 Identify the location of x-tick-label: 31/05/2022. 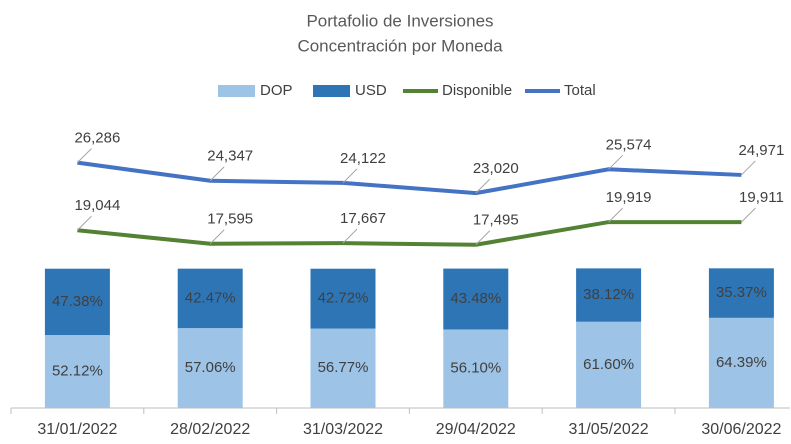
(609, 429).